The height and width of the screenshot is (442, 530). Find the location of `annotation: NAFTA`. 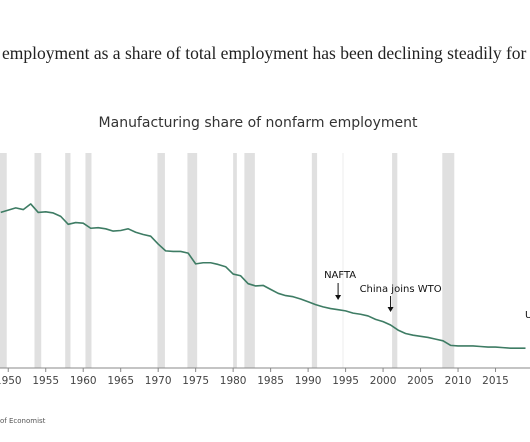

annotation: NAFTA is located at coordinates (340, 275).